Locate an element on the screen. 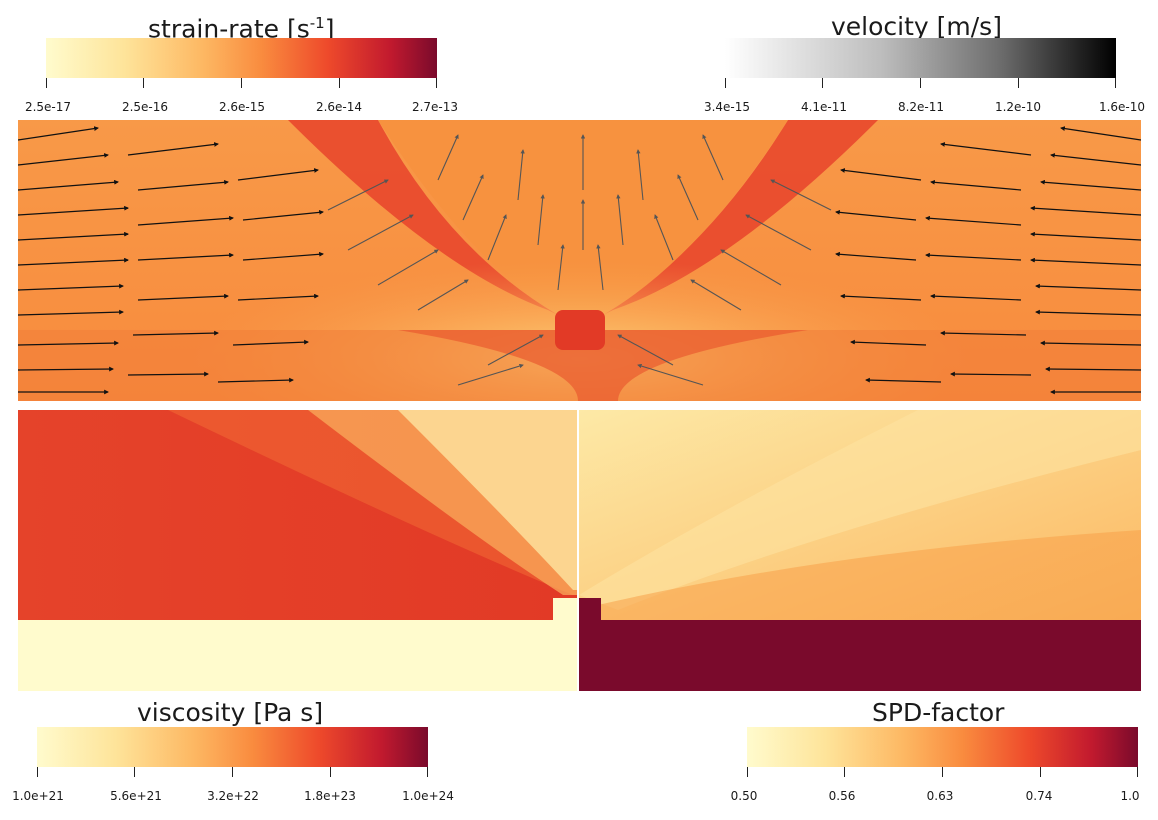 The width and height of the screenshot is (1158, 820). viscosity-colorbar-title: viscosity [Pa s] is located at coordinates (230, 712).